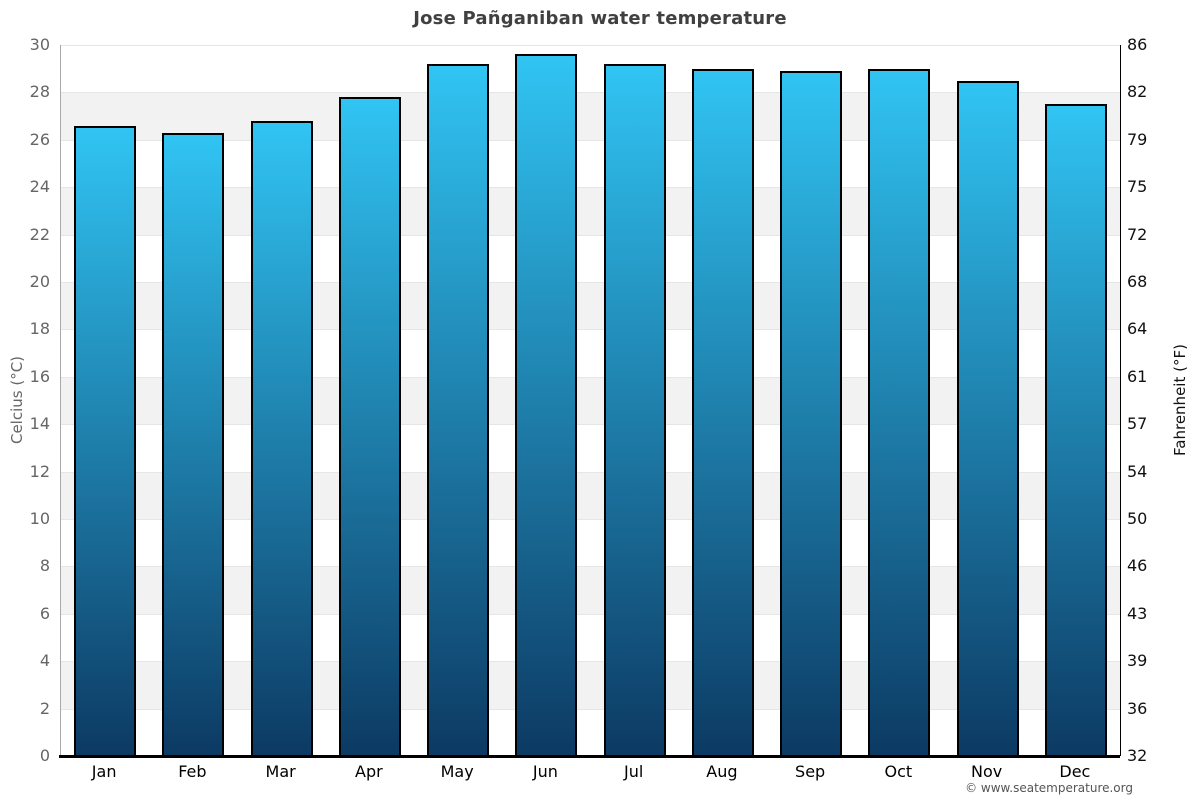 This screenshot has height=800, width=1200. Describe the element at coordinates (39, 281) in the screenshot. I see `celsius-tick-label: 20` at that location.